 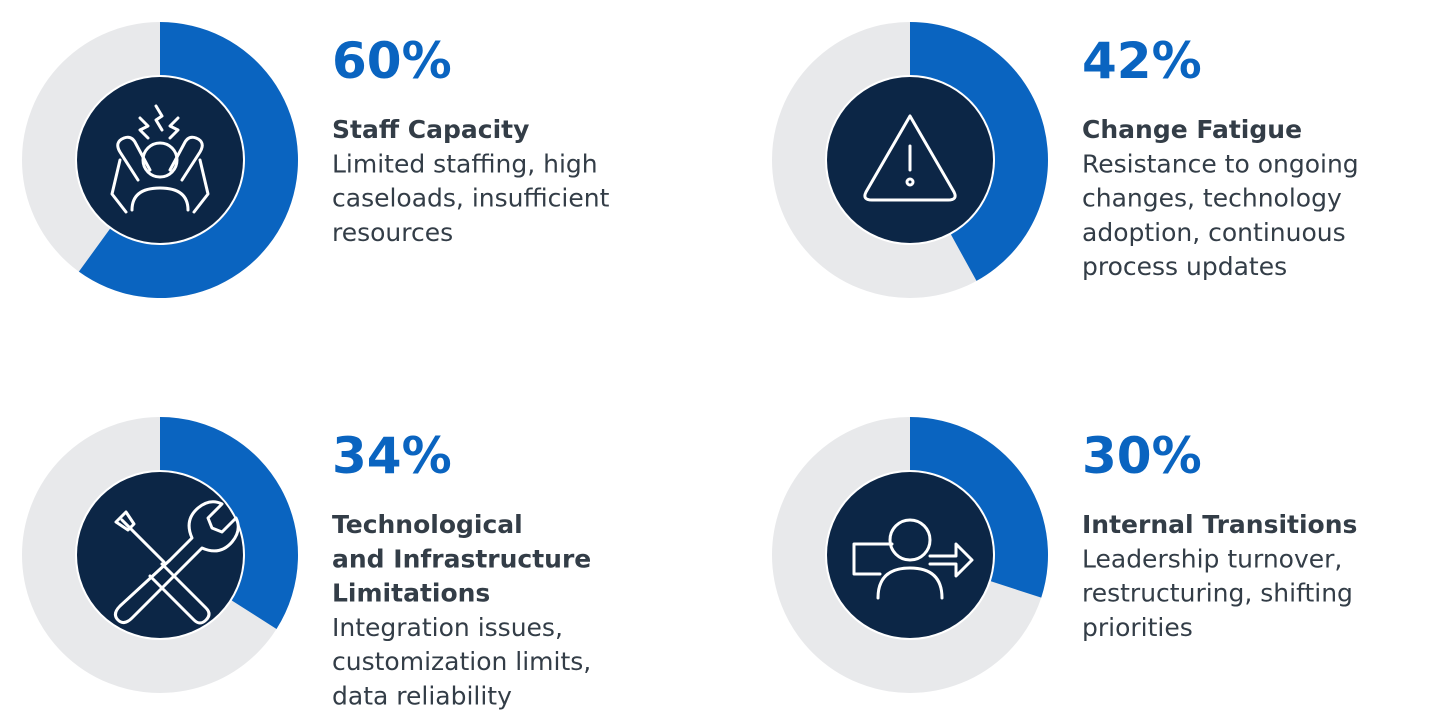 What do you see at coordinates (1184, 266) in the screenshot?
I see `item-description: process updates` at bounding box center [1184, 266].